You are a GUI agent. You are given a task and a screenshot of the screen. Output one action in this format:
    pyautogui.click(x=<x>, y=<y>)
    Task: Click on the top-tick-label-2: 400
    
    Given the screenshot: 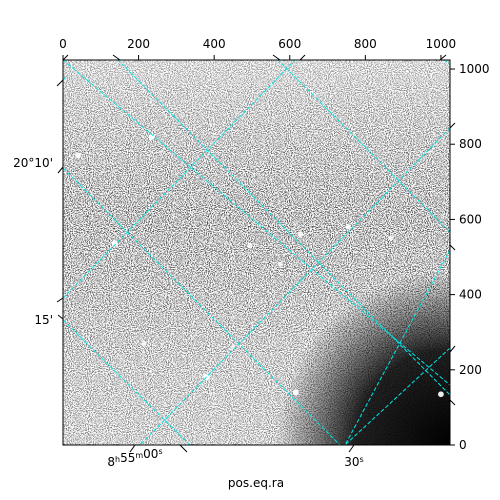 What is the action you would take?
    pyautogui.click(x=214, y=44)
    